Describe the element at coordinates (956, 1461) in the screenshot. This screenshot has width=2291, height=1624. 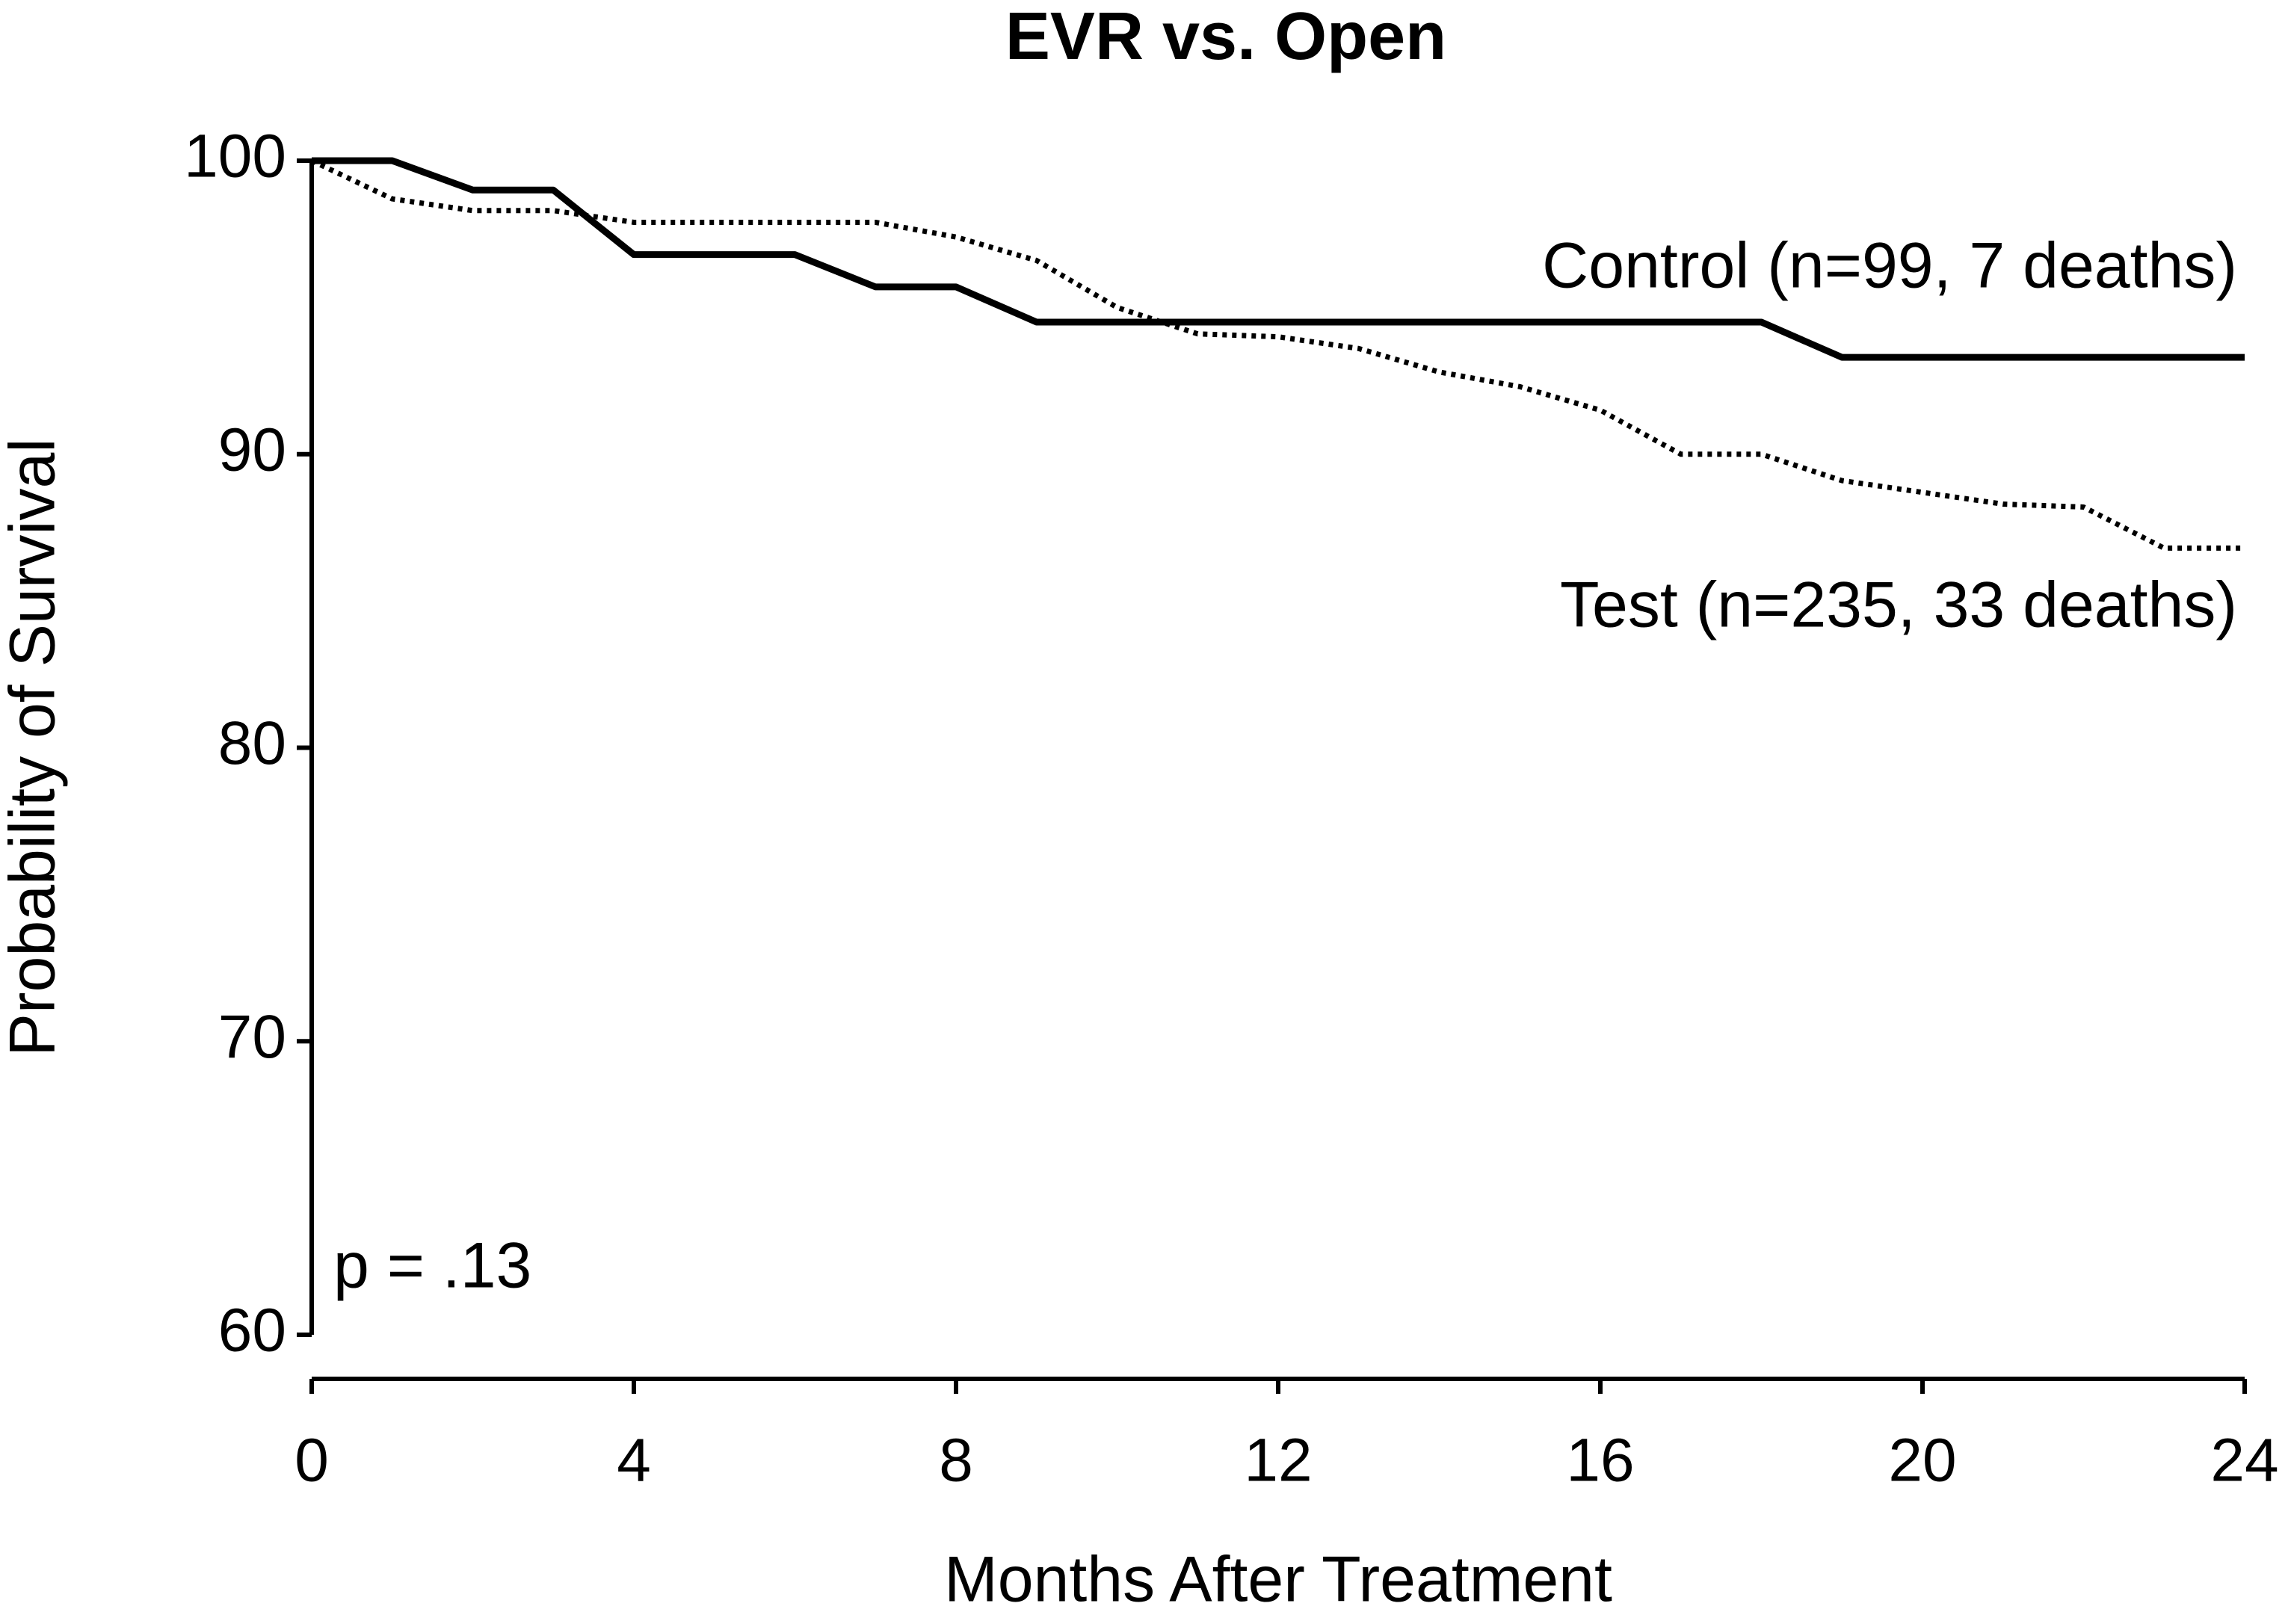
I see `x-tick-label: 8` at that location.